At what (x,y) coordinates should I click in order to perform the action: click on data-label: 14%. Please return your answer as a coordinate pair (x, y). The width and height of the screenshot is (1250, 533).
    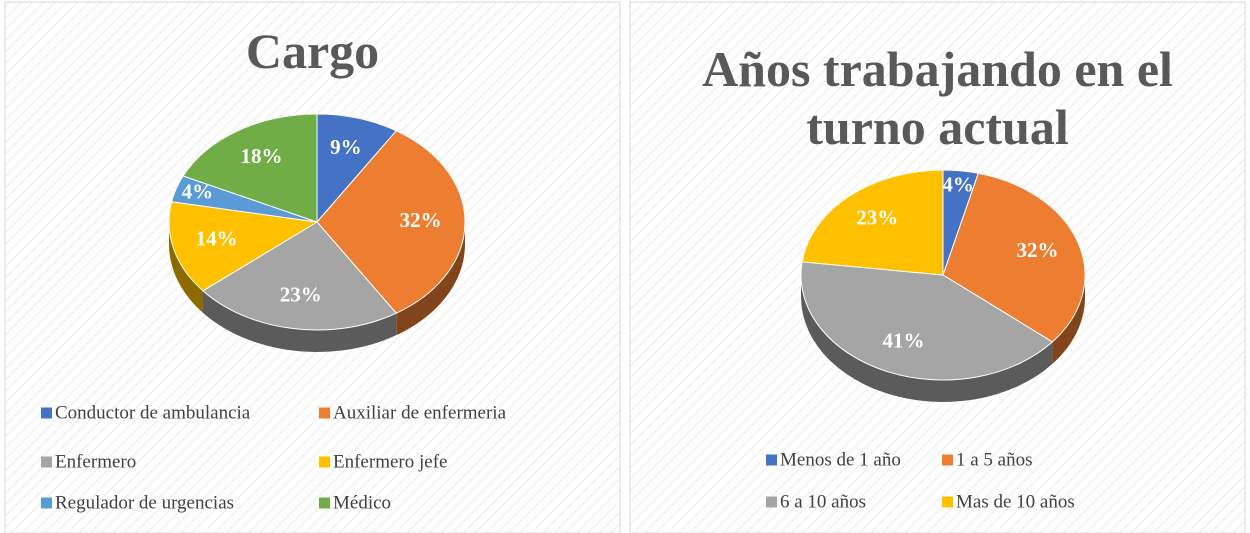
    Looking at the image, I should click on (217, 239).